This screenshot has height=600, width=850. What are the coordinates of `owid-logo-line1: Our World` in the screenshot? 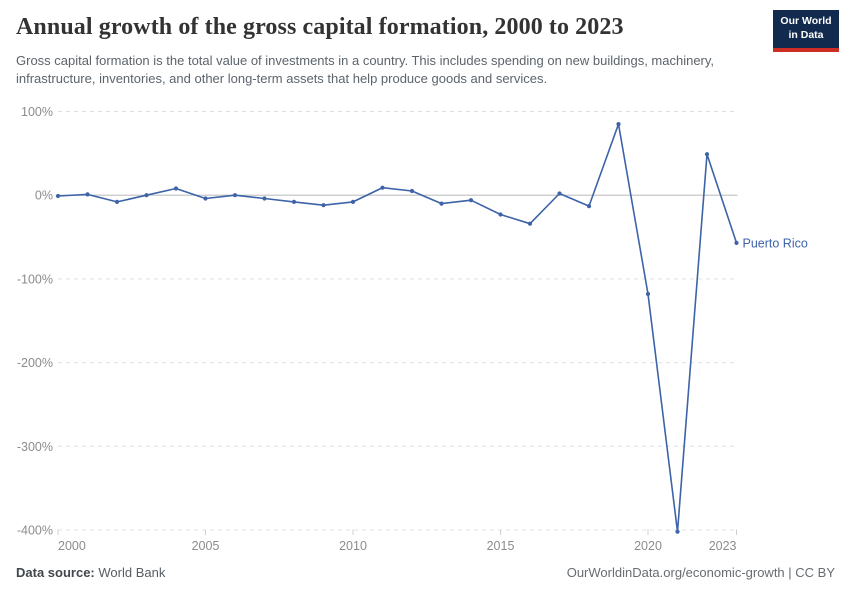 It's located at (806, 21).